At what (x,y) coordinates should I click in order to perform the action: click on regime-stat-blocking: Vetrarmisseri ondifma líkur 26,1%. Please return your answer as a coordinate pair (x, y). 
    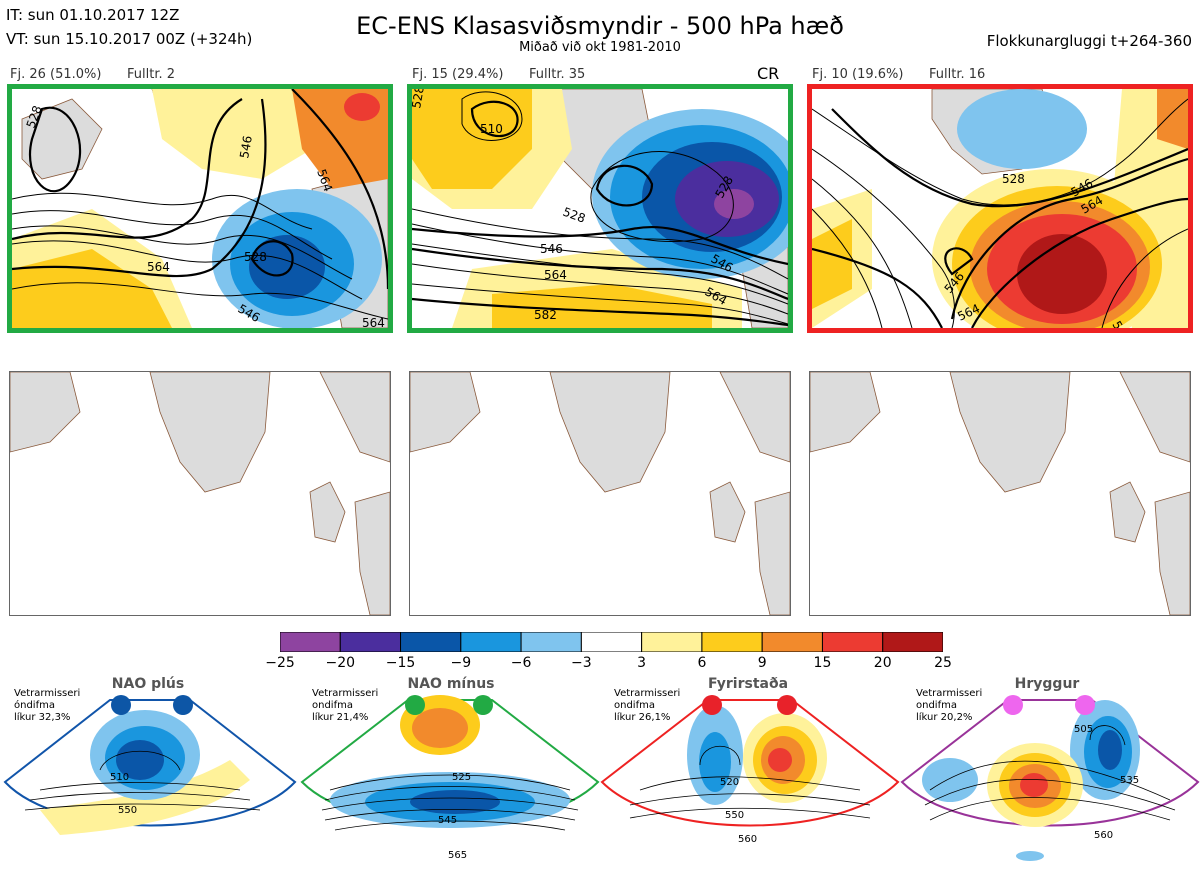
    Looking at the image, I should click on (647, 705).